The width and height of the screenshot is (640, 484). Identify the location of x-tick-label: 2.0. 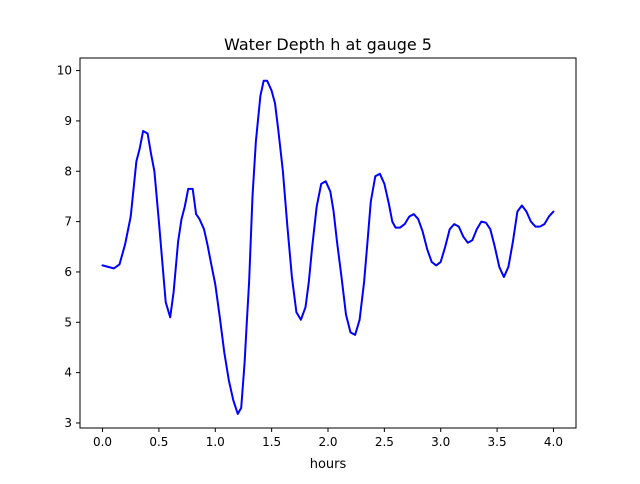
(327, 442).